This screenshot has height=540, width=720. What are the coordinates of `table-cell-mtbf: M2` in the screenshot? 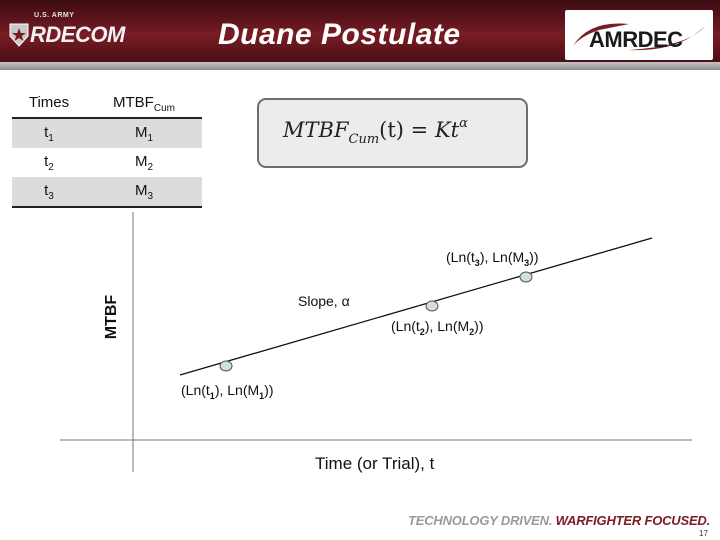 It's located at (144, 162).